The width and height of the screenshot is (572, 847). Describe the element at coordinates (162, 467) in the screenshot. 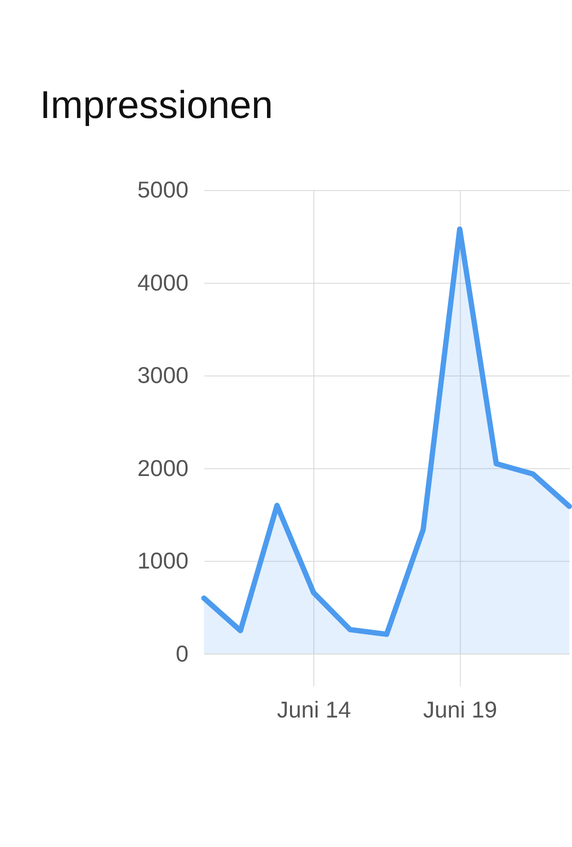

I see `y-tick-label: 2000` at that location.